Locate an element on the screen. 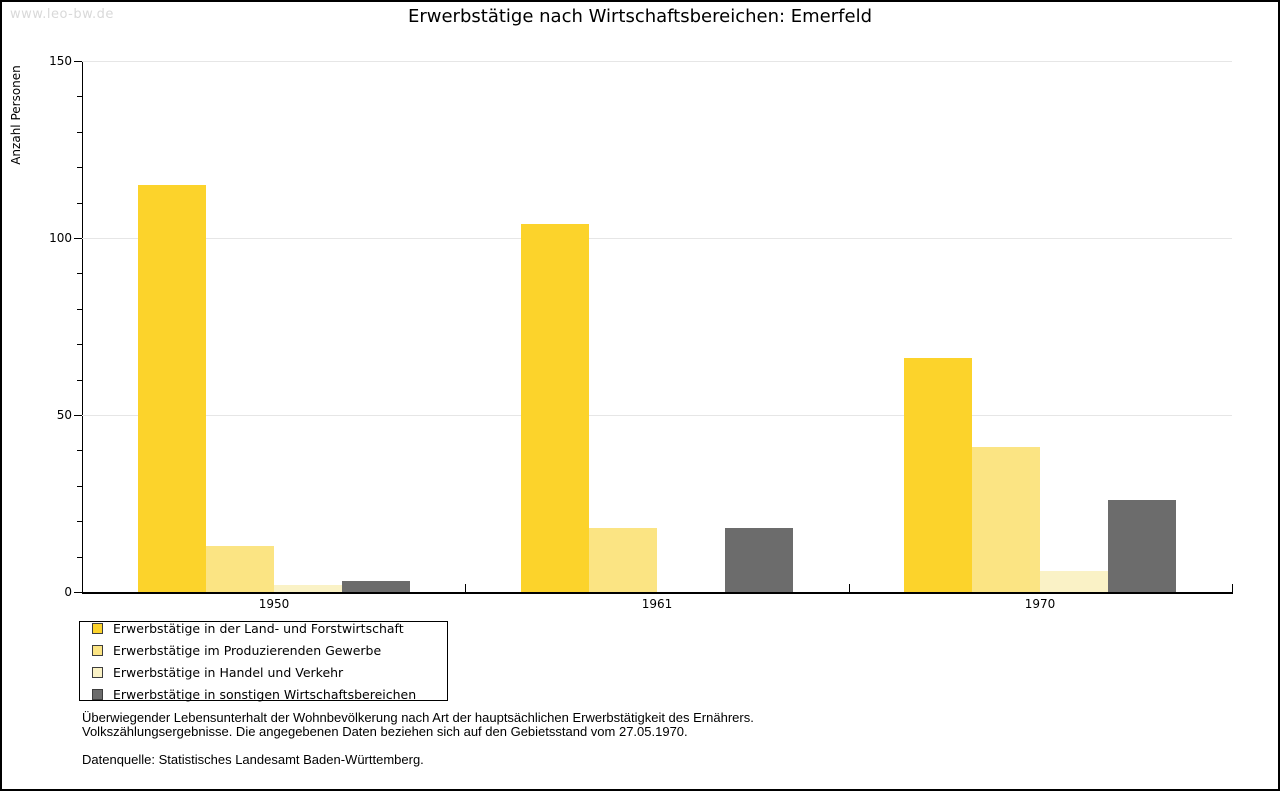 The width and height of the screenshot is (1280, 791). y-tick-label-150: 150 is located at coordinates (60, 61).